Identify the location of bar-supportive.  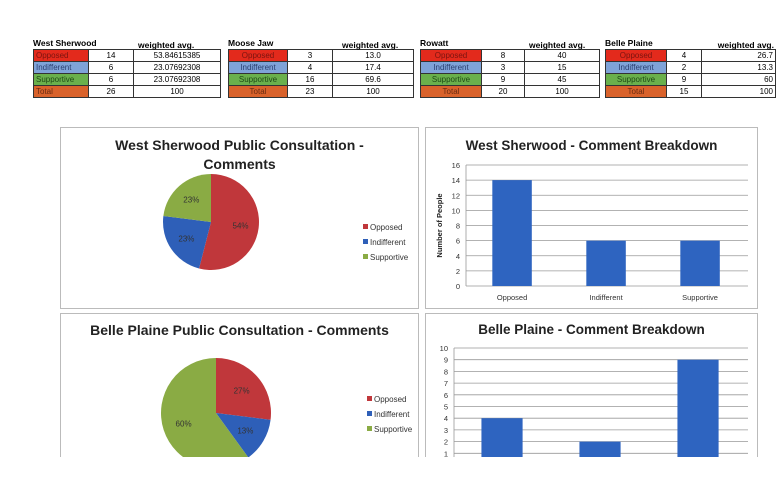
(698, 408).